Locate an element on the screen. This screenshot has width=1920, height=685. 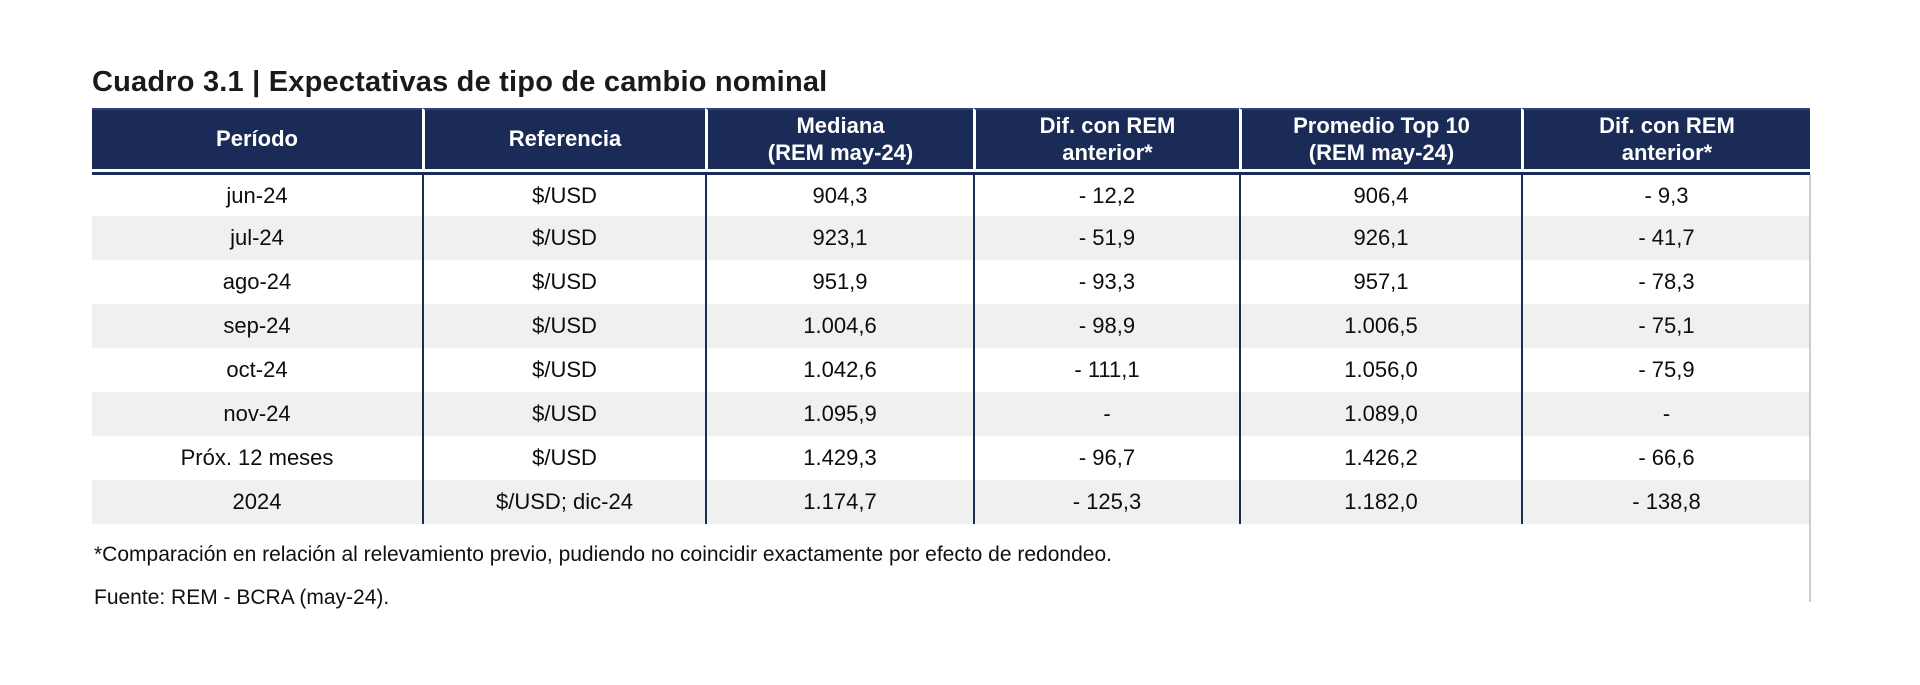
table-row: nov-24 $/USD 1.095,9-1.089,0- is located at coordinates (951, 414).